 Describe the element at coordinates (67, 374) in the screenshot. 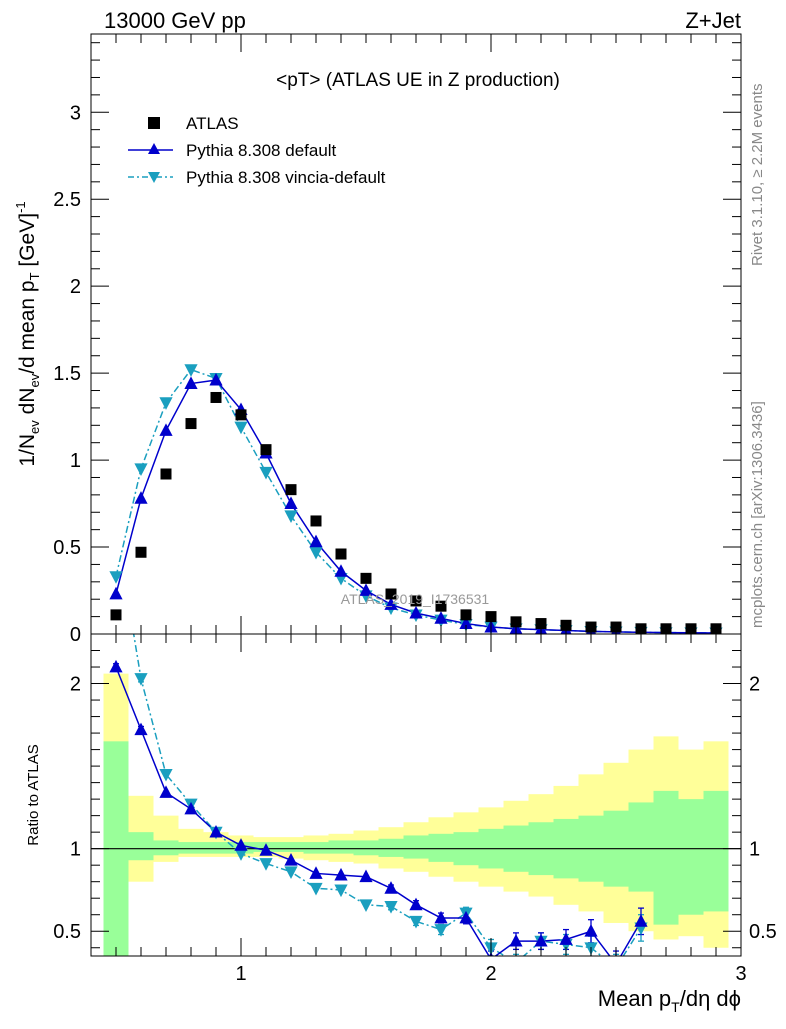

I see `main-y-tick-label: 1.5` at that location.